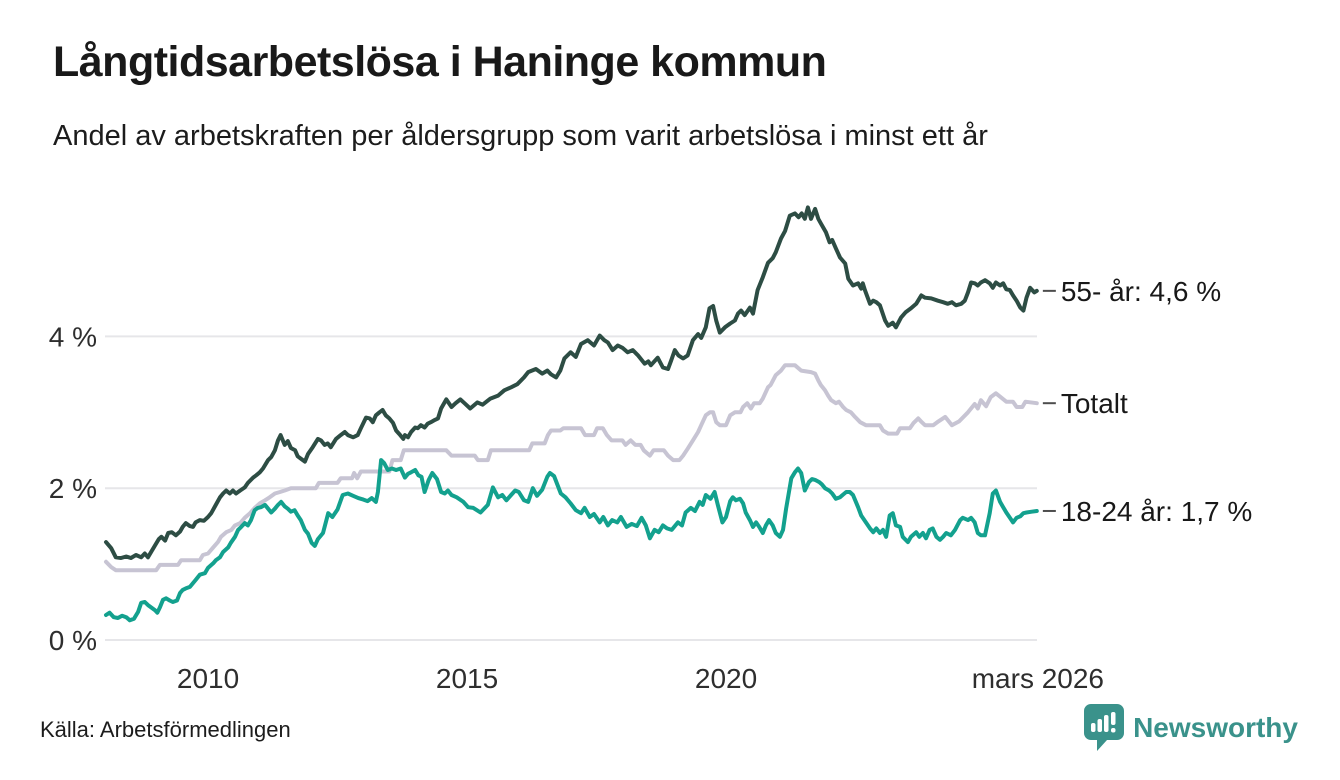 This screenshot has height=780, width=1340. I want to click on series-end-label-totalt: Totalt, so click(1094, 403).